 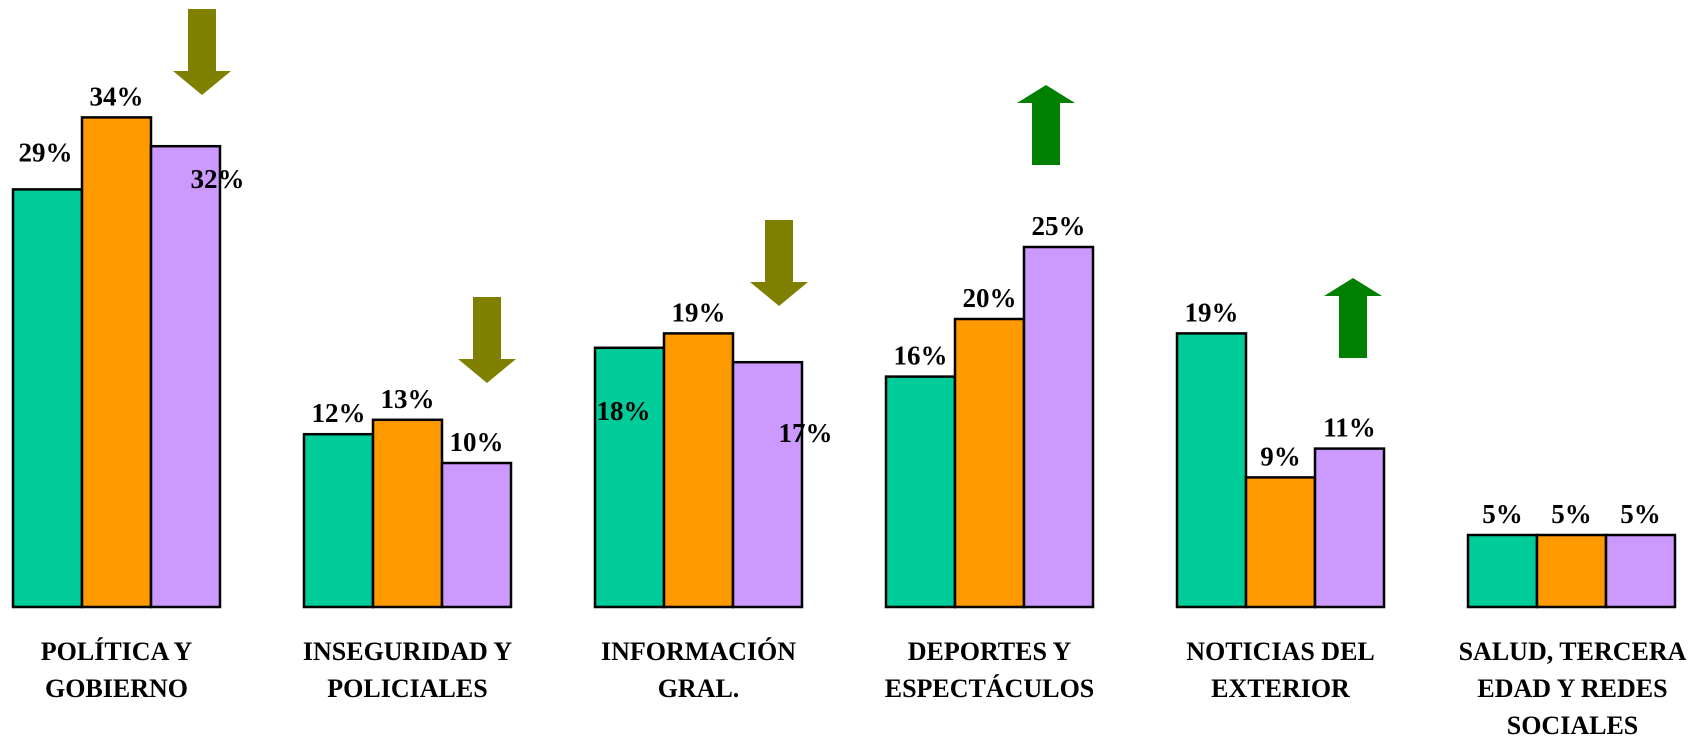 I want to click on category-label-2: INSEGURIDAD Y POLICIALES, so click(x=407, y=670).